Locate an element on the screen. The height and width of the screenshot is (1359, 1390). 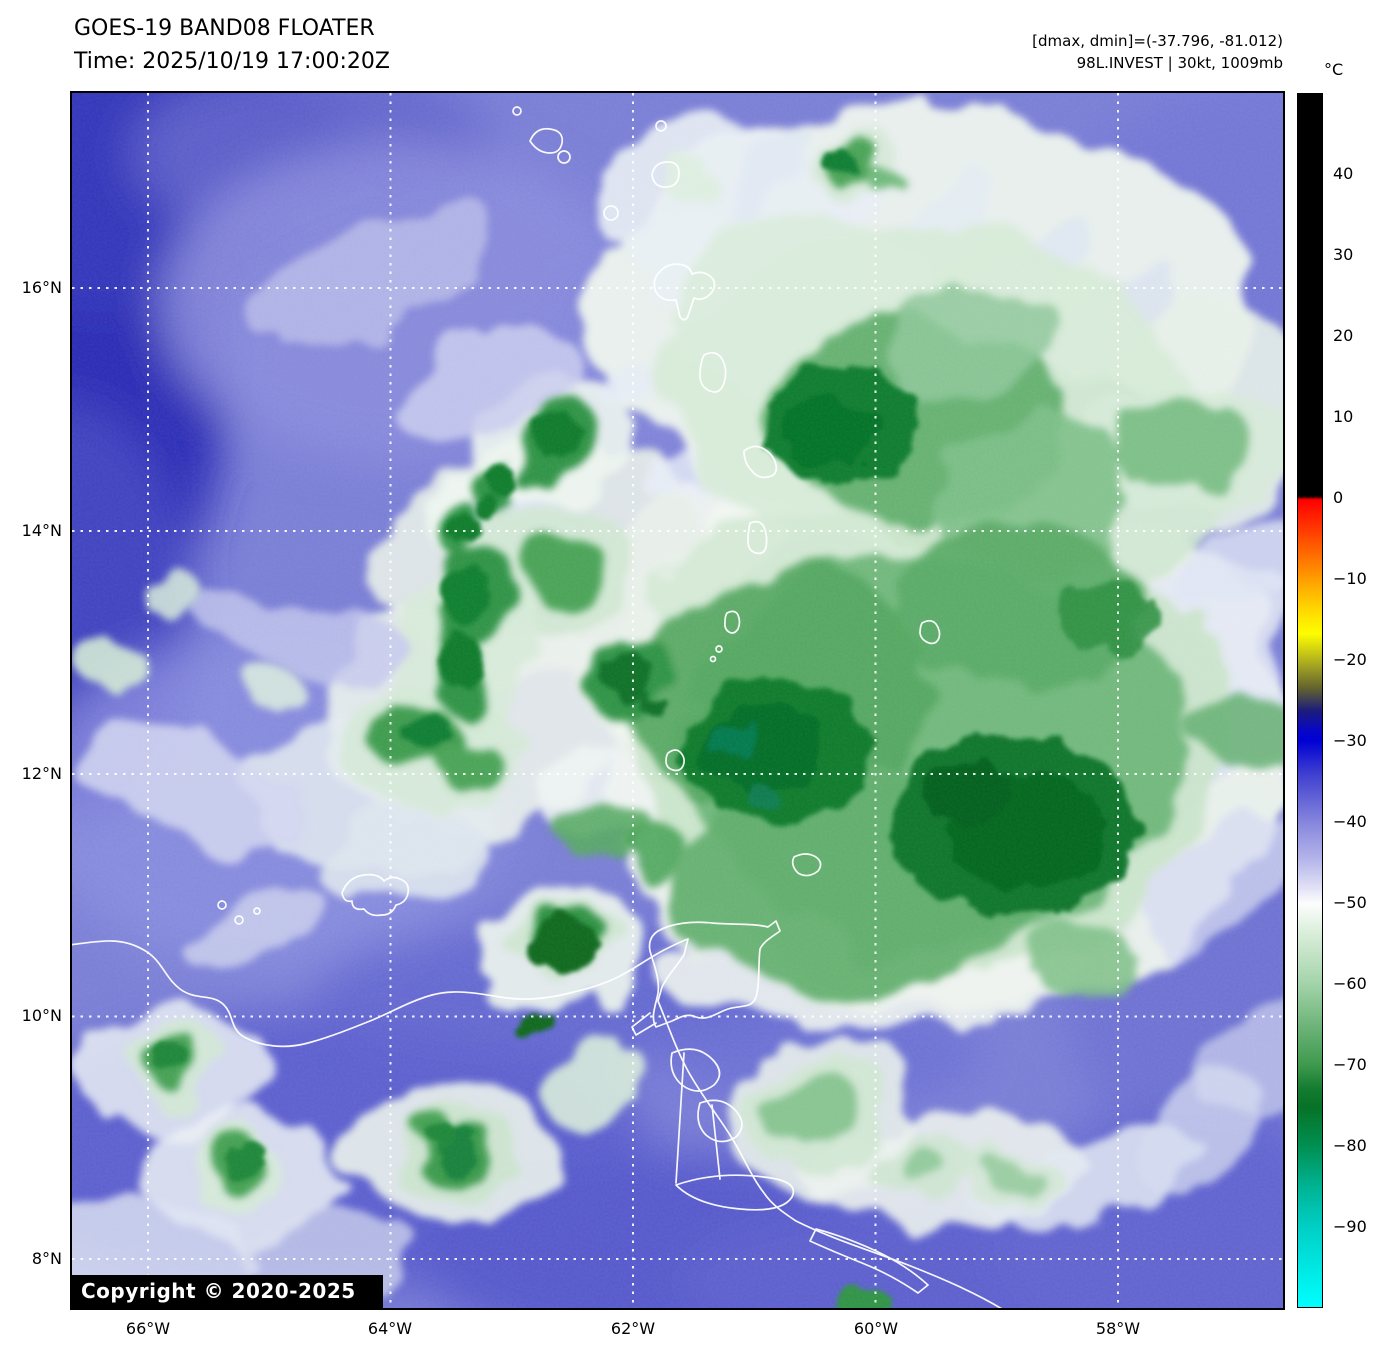
colorbar-tick-0: 0 is located at coordinates (1338, 497).